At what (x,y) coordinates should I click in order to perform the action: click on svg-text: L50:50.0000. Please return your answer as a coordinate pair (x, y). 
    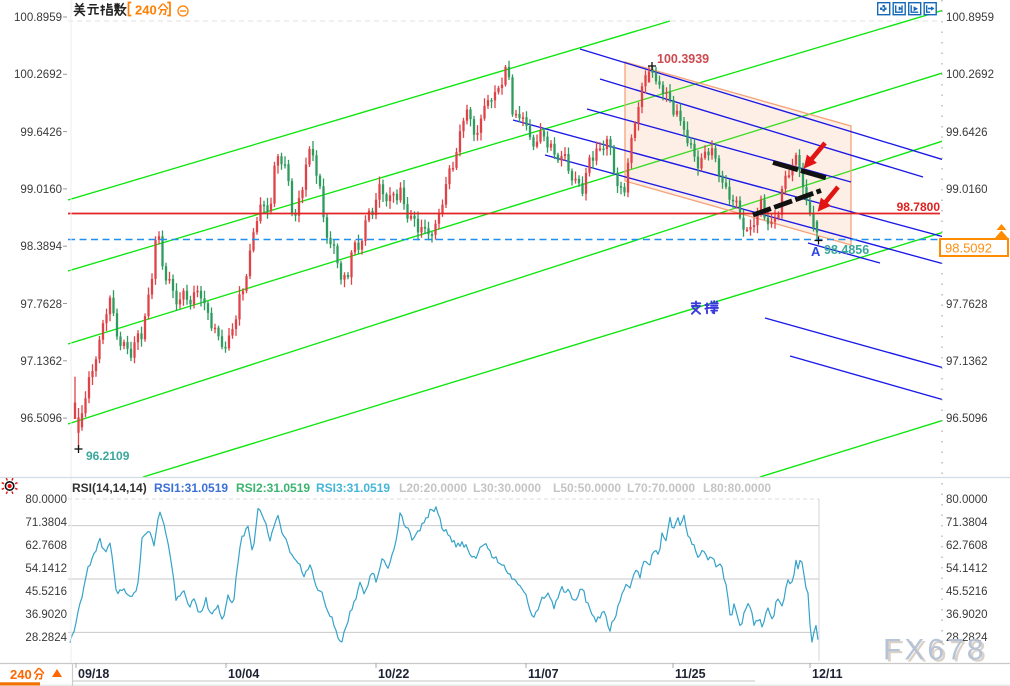
    Looking at the image, I should click on (587, 488).